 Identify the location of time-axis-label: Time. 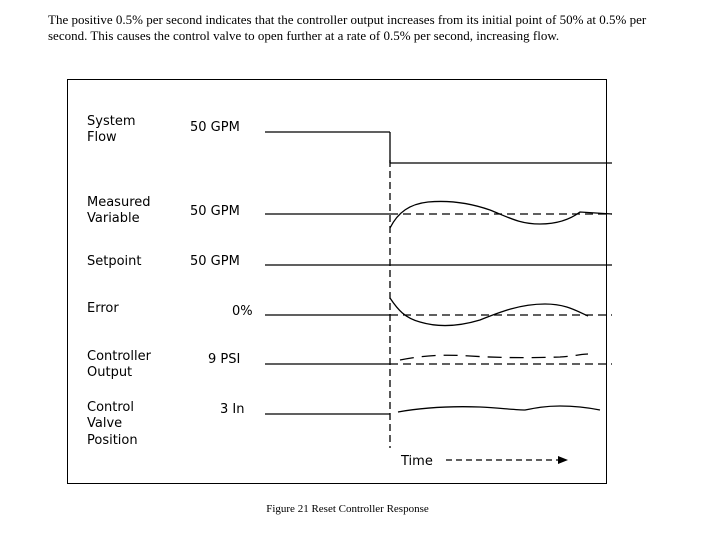
(416, 461).